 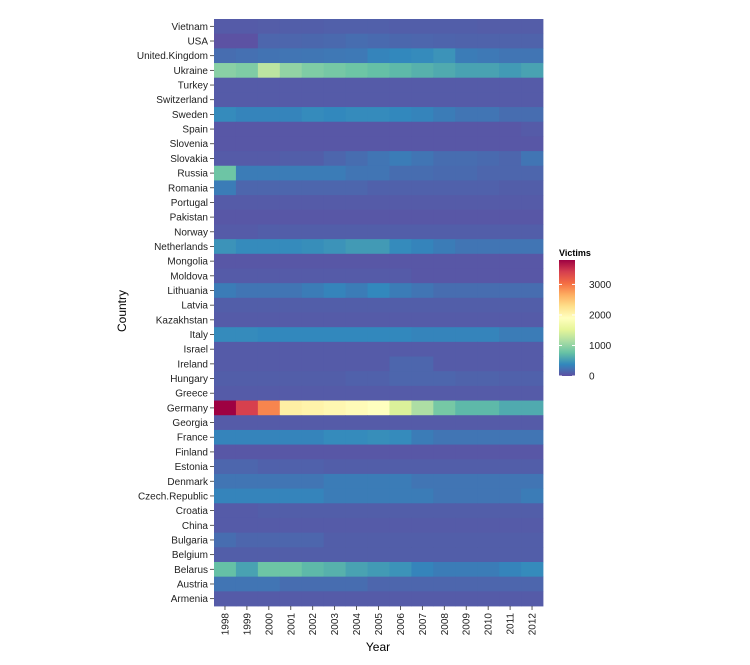 I want to click on legend-ticks: 0 1000 2000 3000, so click(x=585, y=331).